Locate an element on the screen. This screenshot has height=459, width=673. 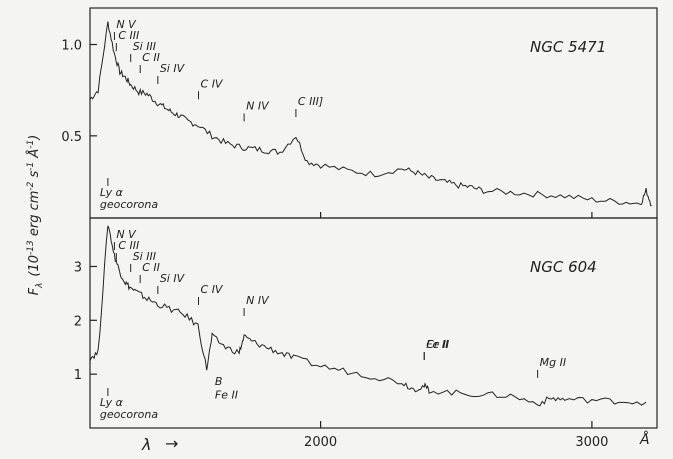
line-id-label: Mg II is located at coordinates (553, 362).